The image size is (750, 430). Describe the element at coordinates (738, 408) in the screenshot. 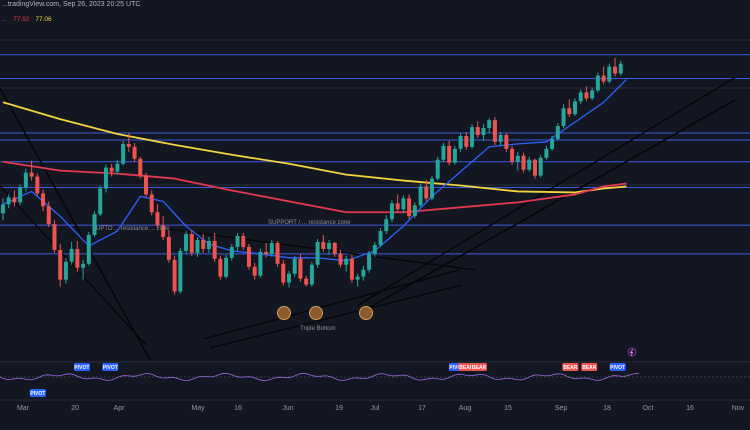

I see `x-tick-label: Nov` at that location.